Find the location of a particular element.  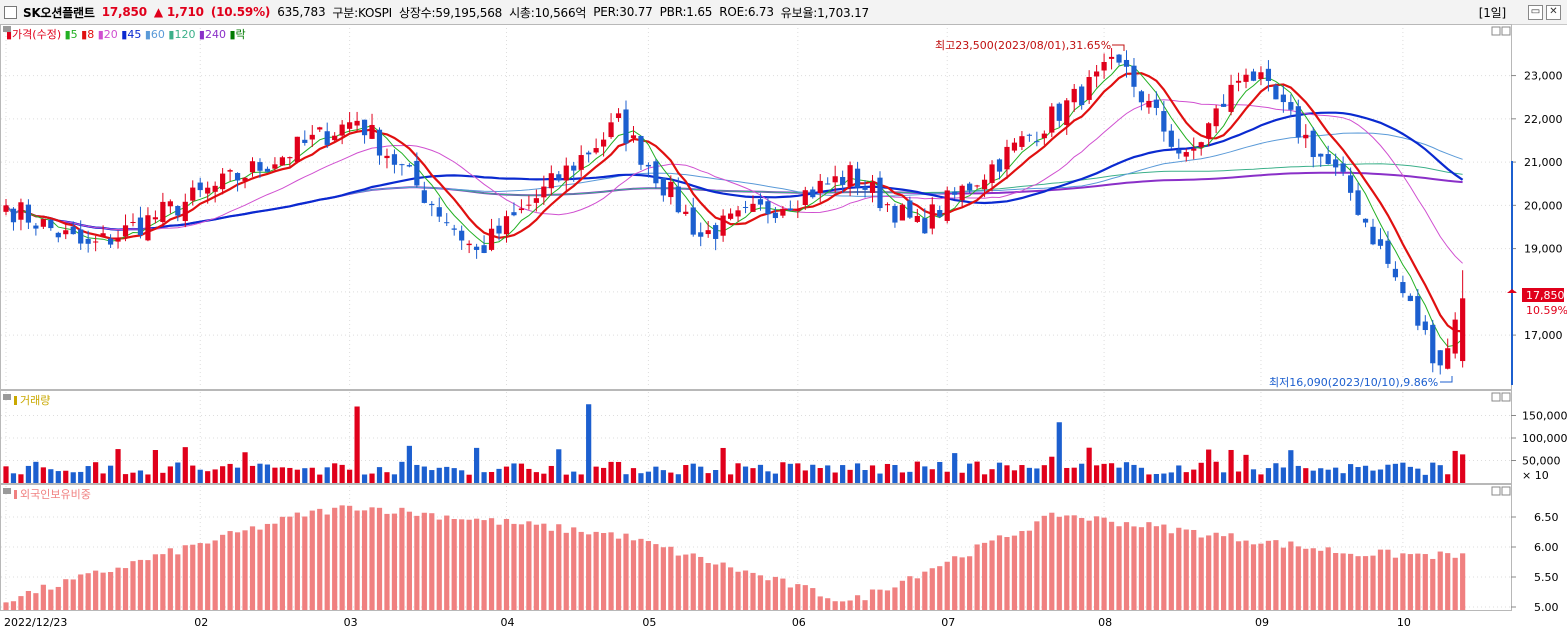

period-selector: [1일] is located at coordinates (1492, 13).